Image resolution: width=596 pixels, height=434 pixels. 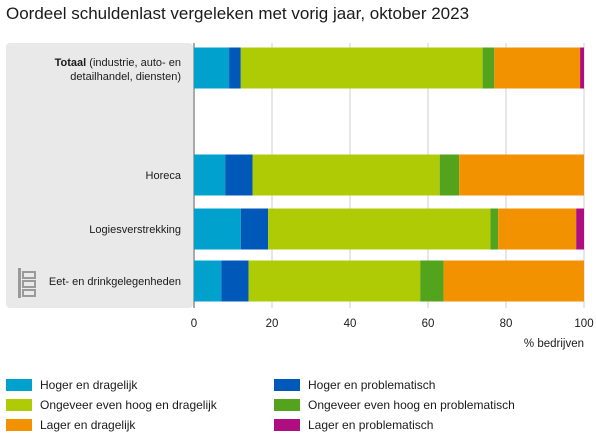 I want to click on category-label: Totaal (industrie, auto- en, so click(x=118, y=63).